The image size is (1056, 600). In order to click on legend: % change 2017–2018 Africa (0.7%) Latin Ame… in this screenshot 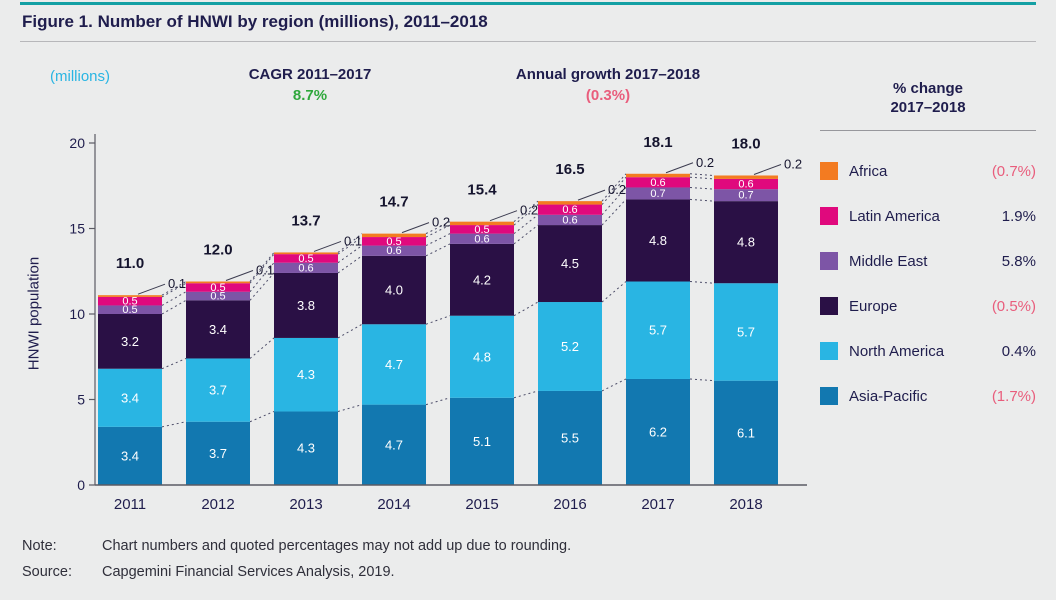, I will do `click(928, 249)`.